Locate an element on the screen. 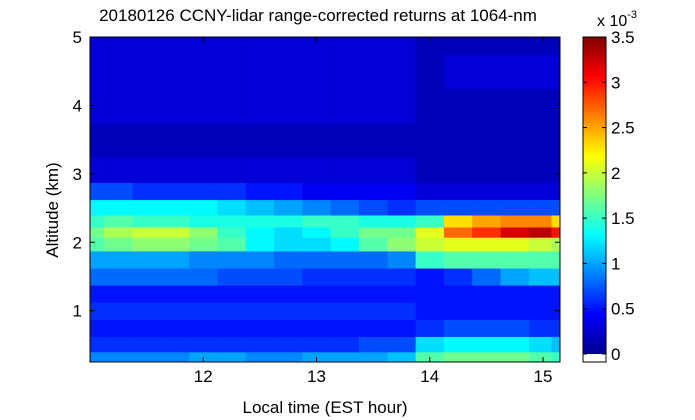 This screenshot has height=420, width=695. x-tick-label: 13 is located at coordinates (316, 376).